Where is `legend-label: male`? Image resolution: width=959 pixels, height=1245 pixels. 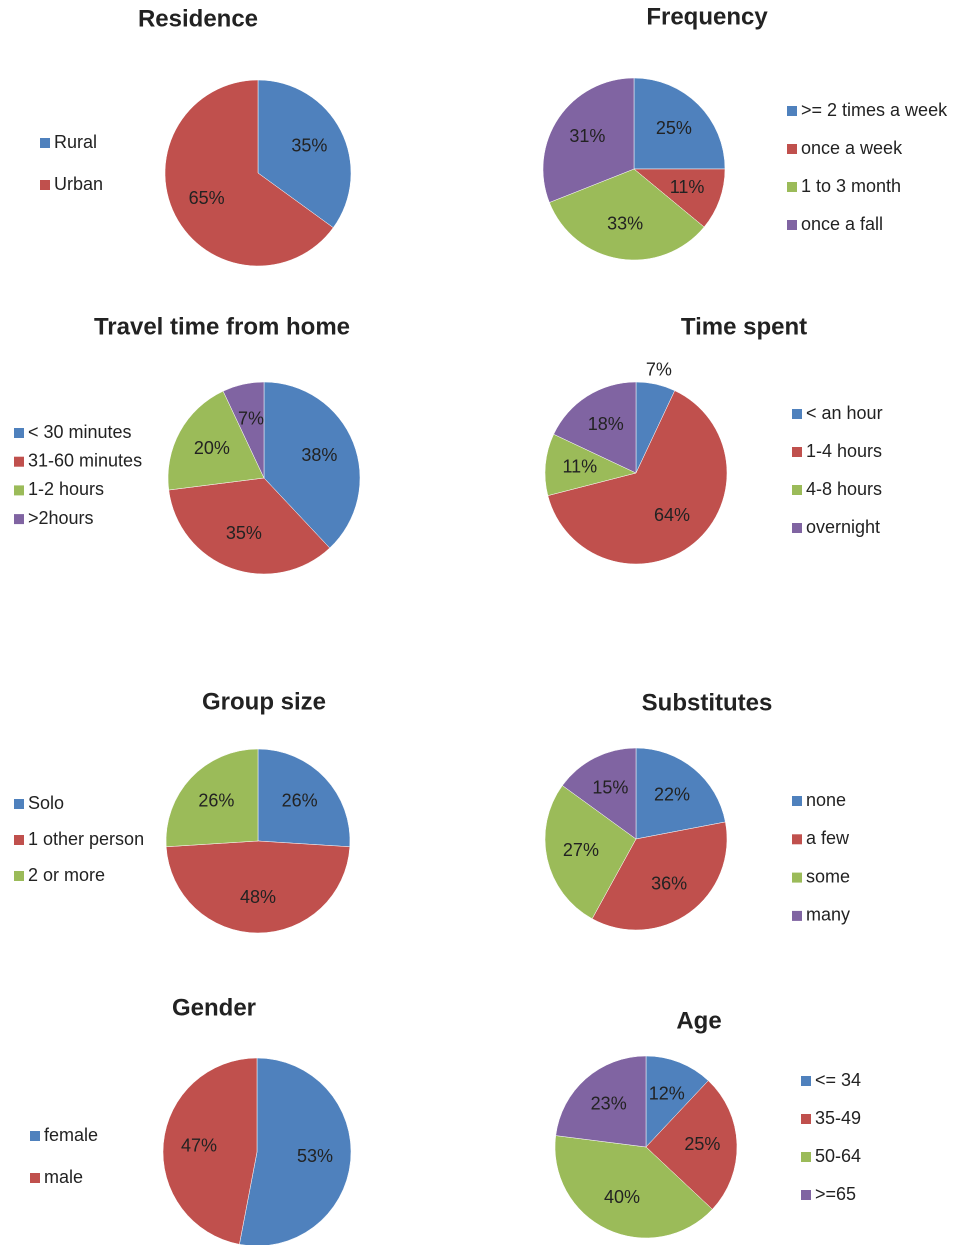 legend-label: male is located at coordinates (63, 1177).